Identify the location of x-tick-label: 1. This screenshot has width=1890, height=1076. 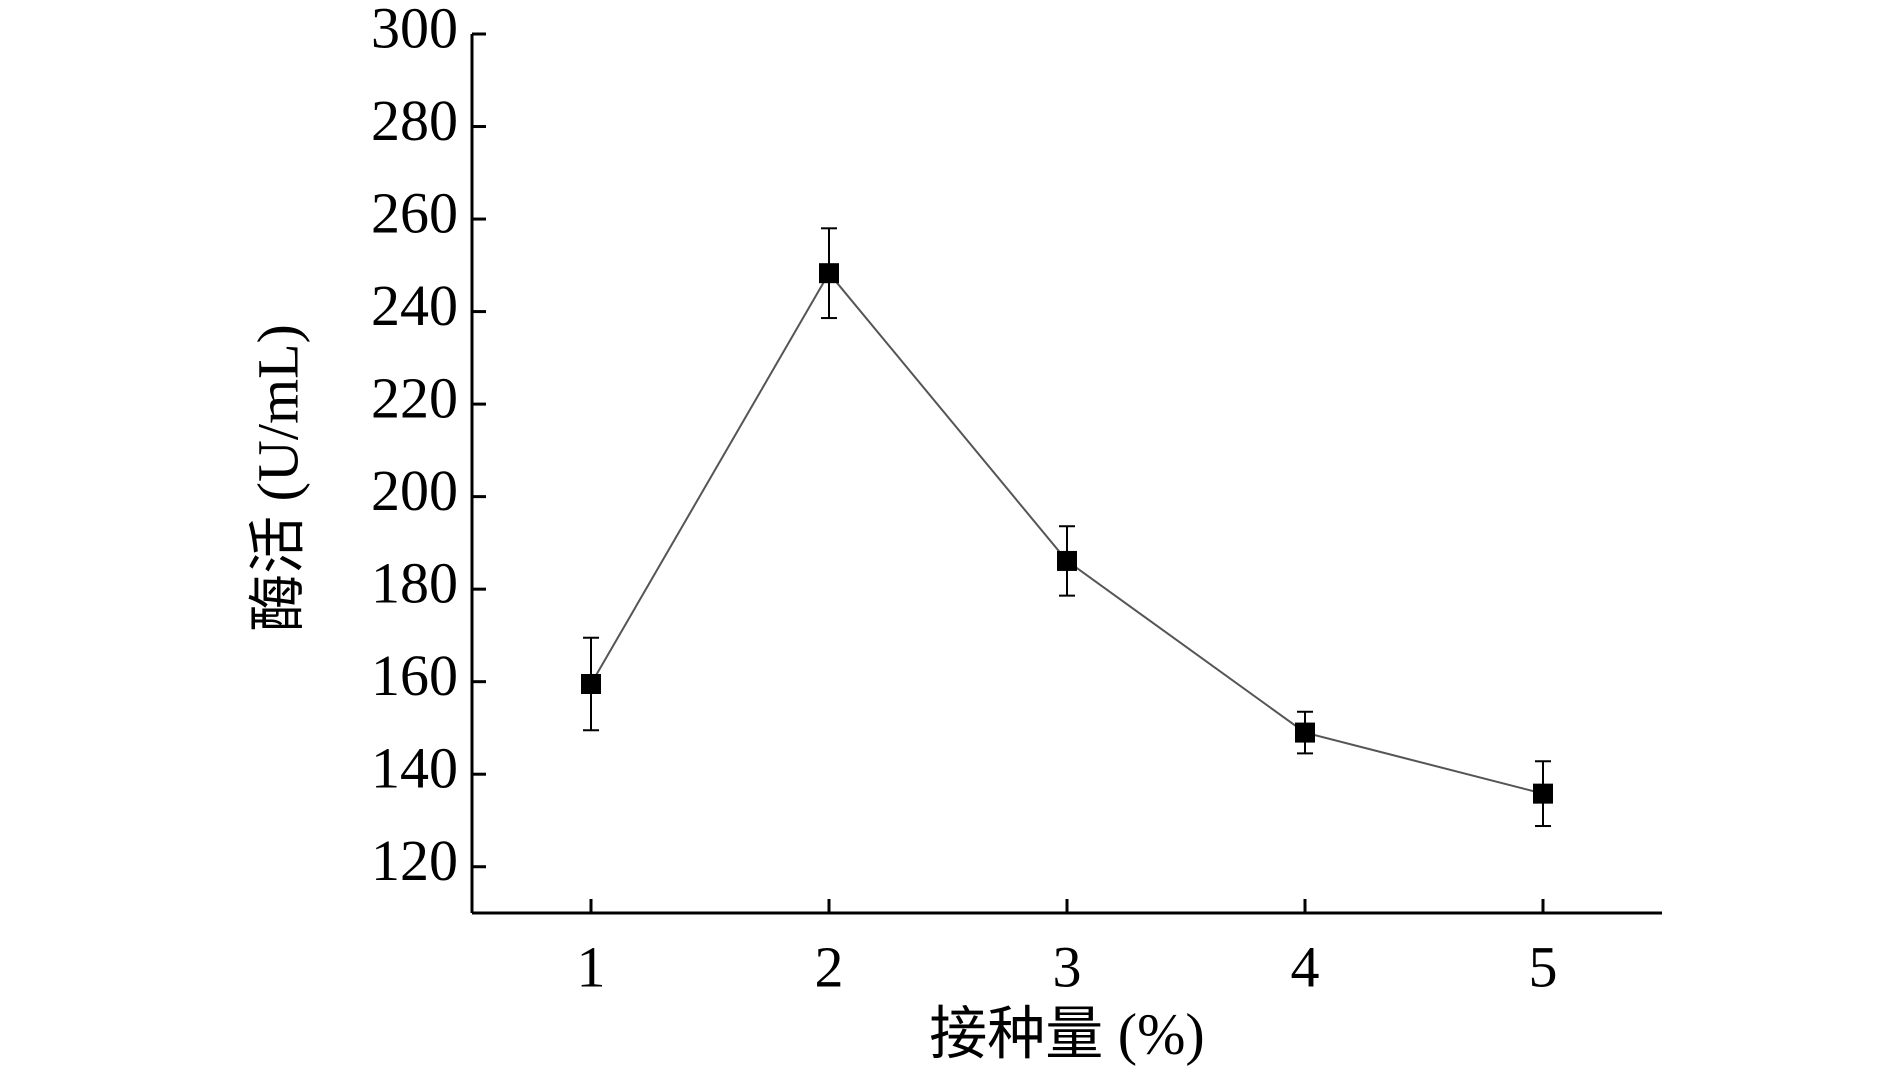
(591, 966).